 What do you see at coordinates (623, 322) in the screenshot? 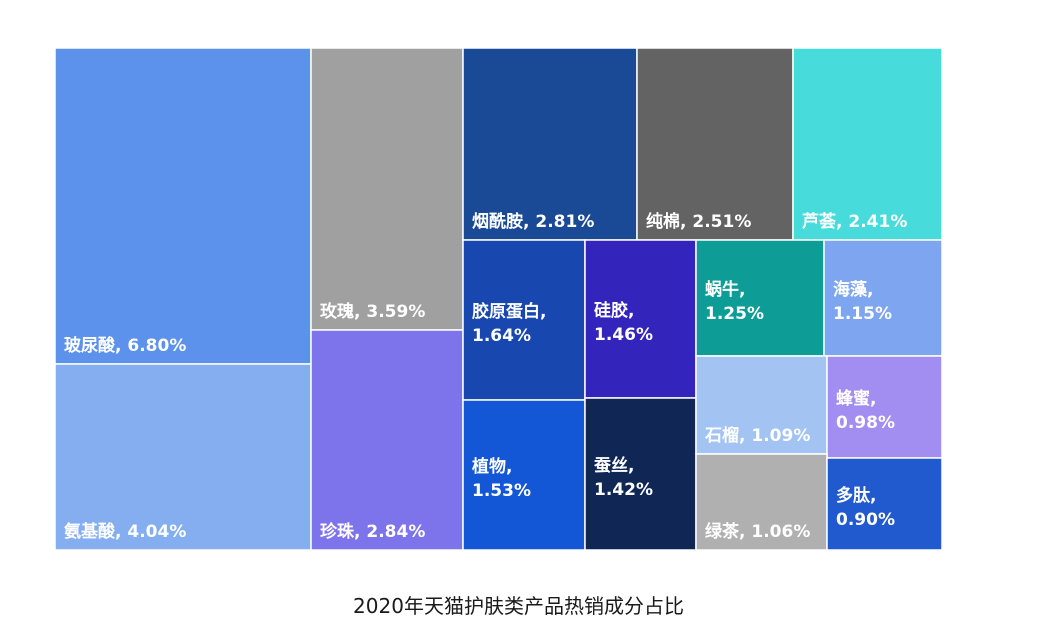
I see `treemap-tile-label: 硅胶, 1.46%` at bounding box center [623, 322].